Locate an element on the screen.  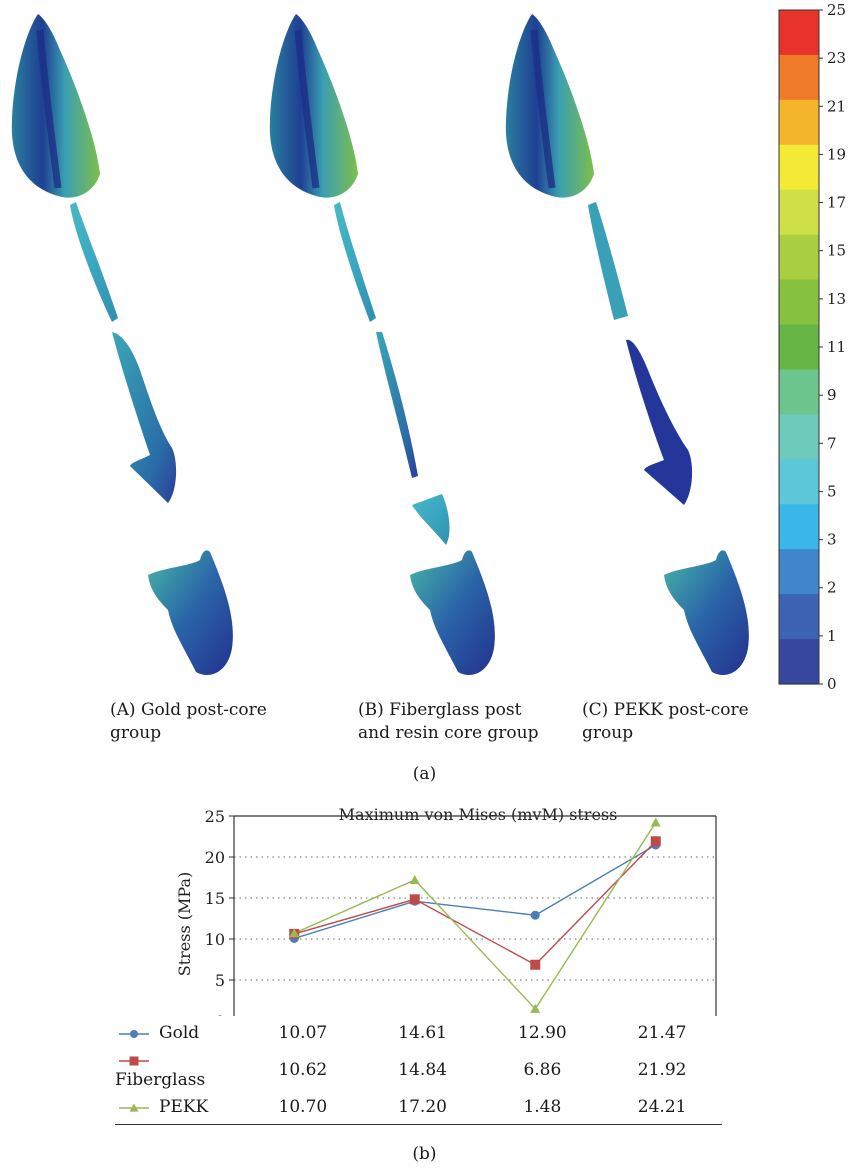
fiberglass-cement-model is located at coordinates (355, 262).